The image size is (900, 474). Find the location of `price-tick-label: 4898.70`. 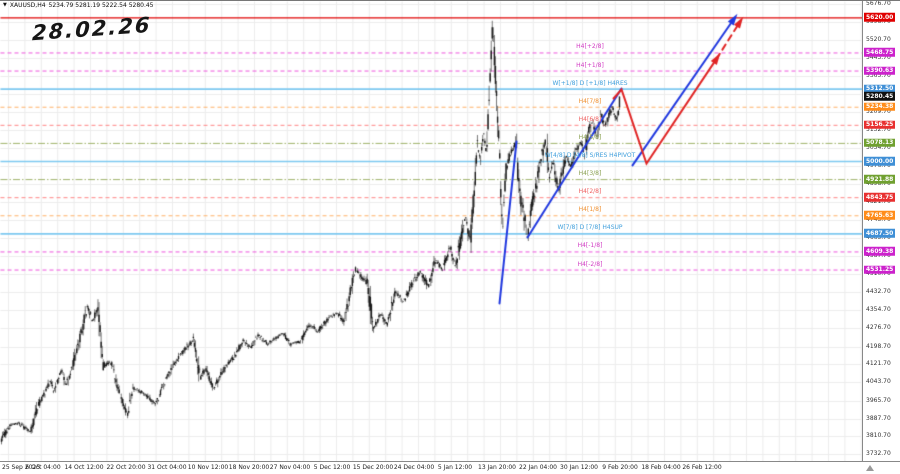

price-tick-label: 4898.70 is located at coordinates (878, 184).